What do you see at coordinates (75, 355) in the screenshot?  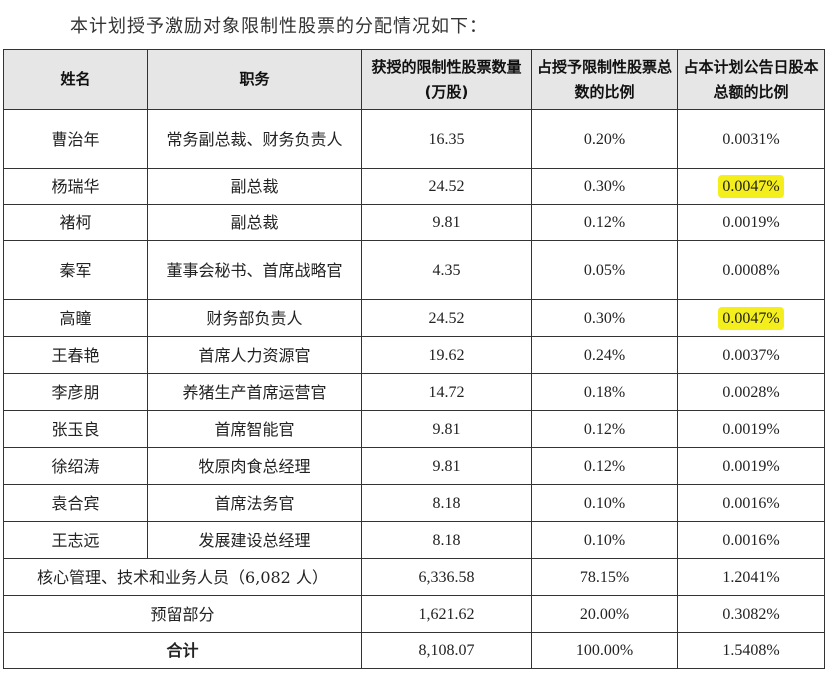 I see `cell-name: 王春艳` at bounding box center [75, 355].